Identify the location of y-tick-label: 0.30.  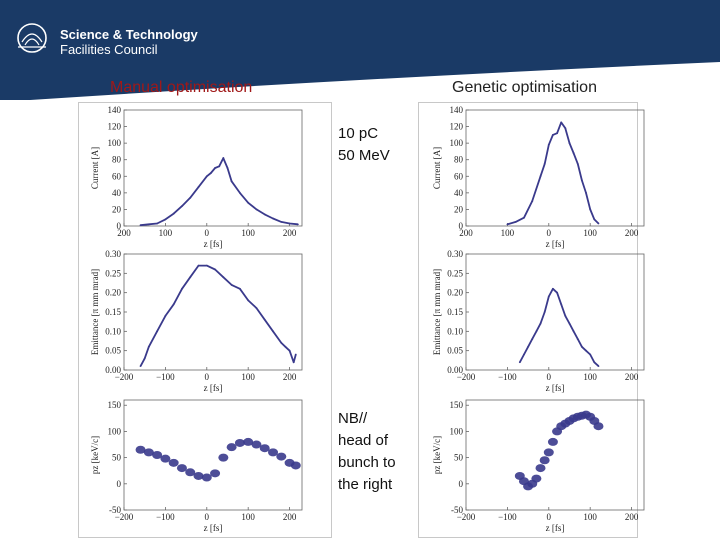
(455, 254).